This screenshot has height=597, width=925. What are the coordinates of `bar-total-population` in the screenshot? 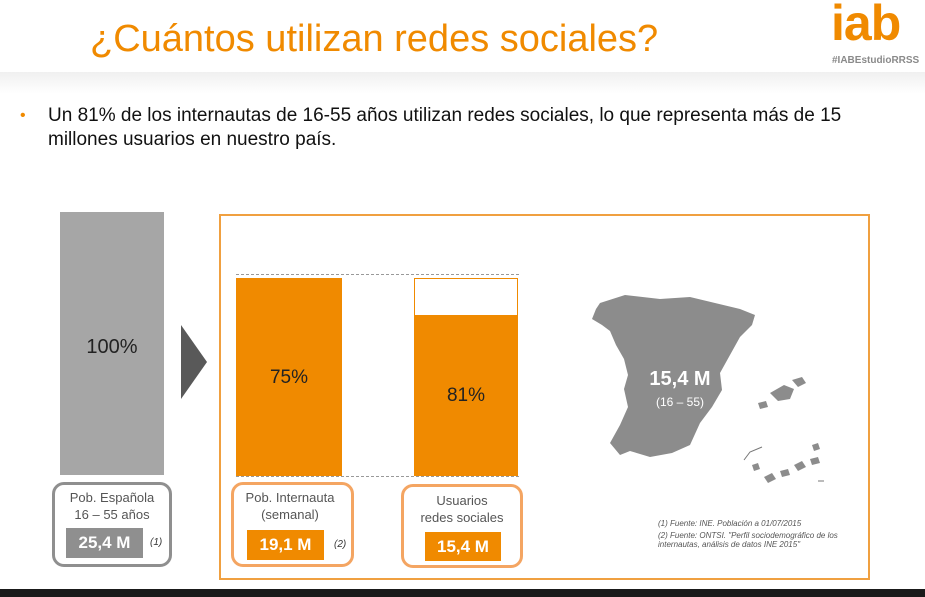 It's located at (112, 343).